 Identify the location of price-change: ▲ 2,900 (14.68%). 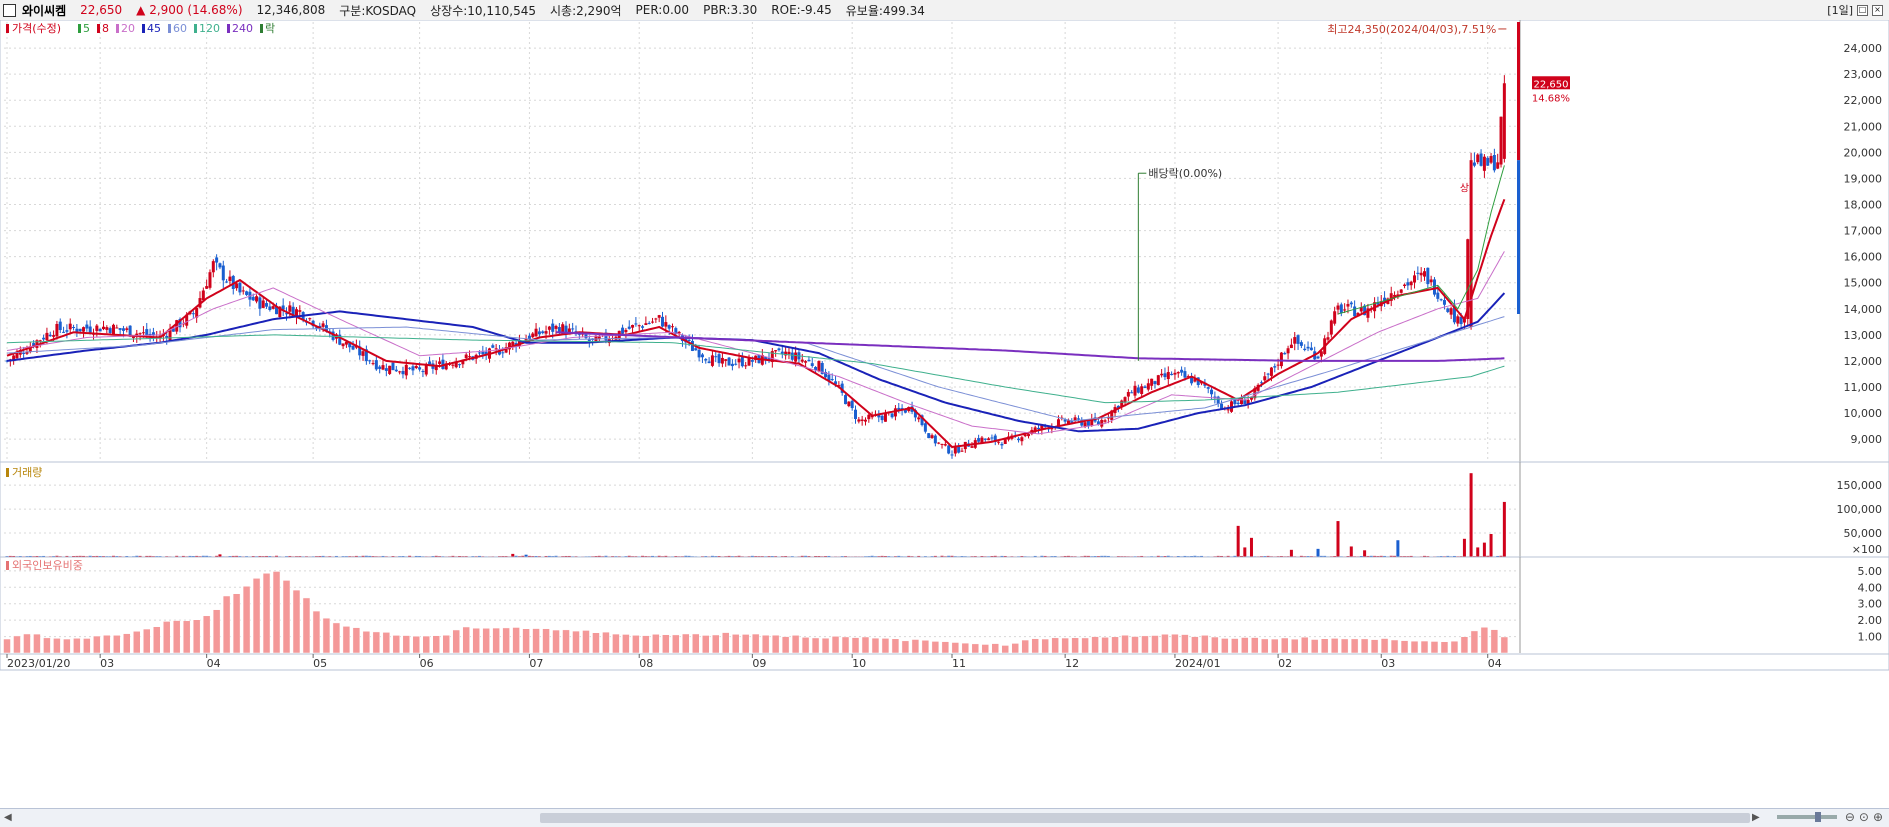
(189, 10).